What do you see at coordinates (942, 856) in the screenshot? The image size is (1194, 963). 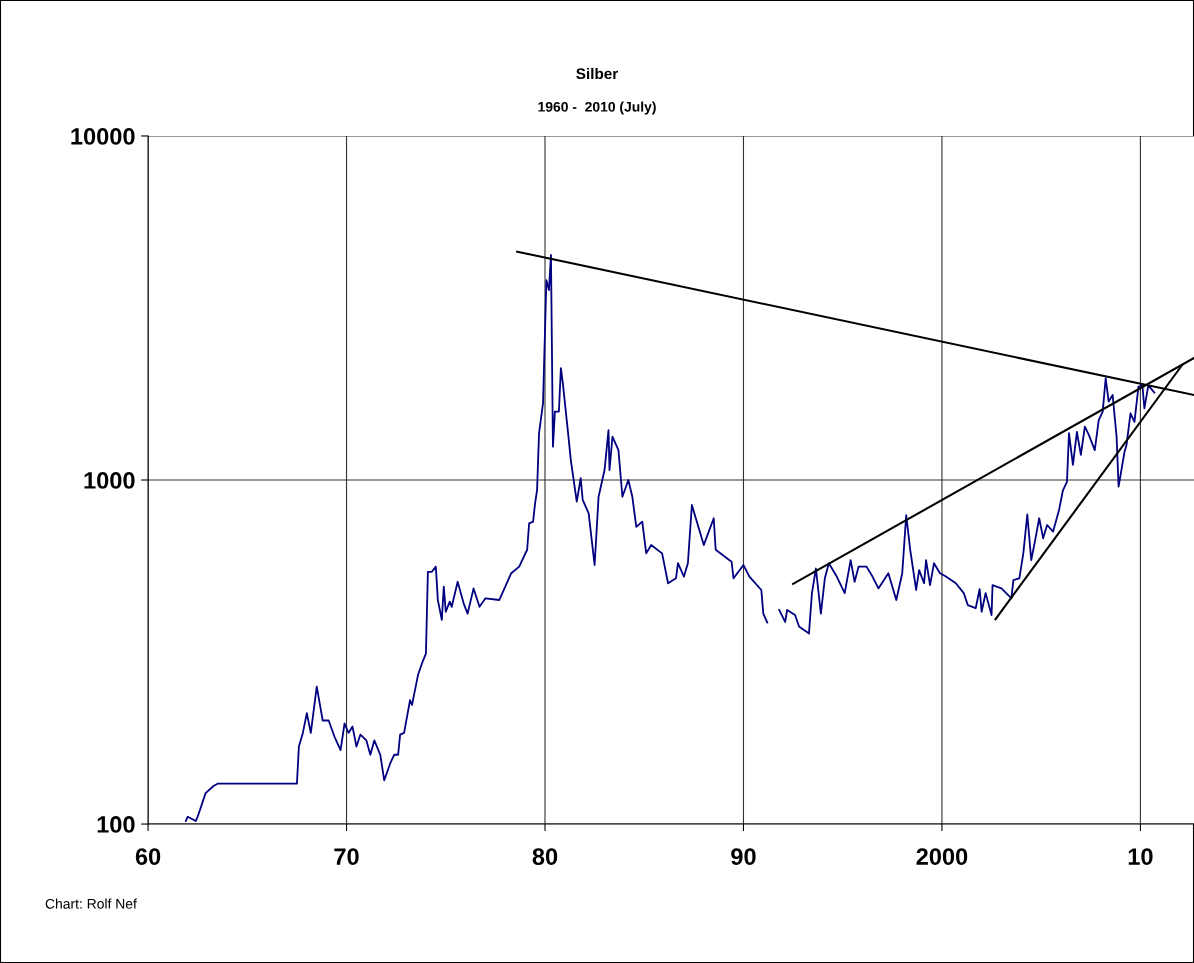 I see `x-tick-label: 2000` at bounding box center [942, 856].